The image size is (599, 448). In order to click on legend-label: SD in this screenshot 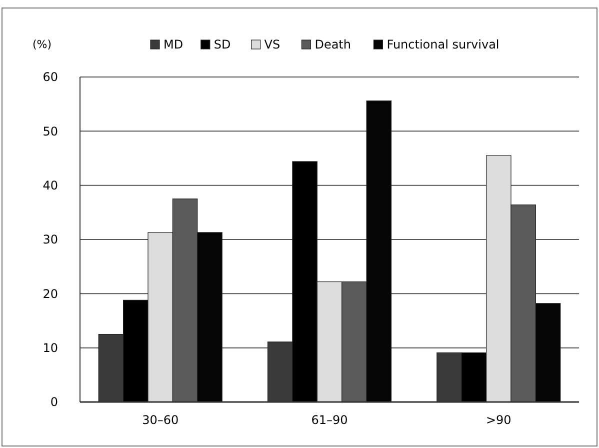, I will do `click(222, 45)`.